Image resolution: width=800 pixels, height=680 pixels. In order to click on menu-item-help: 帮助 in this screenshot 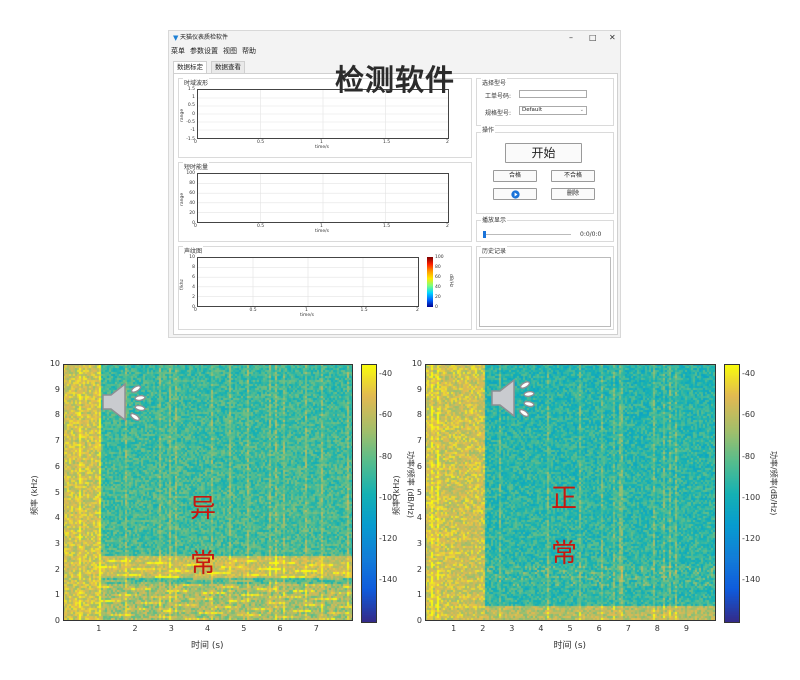, I will do `click(249, 51)`.